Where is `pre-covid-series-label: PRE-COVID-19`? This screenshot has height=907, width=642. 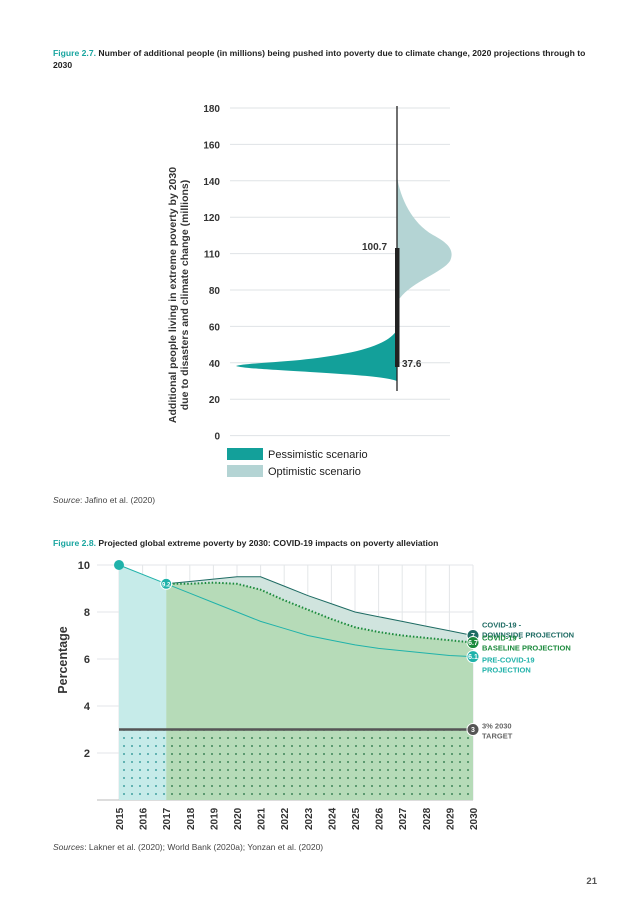
pre-covid-series-label: PRE-COVID-19 is located at coordinates (508, 660).